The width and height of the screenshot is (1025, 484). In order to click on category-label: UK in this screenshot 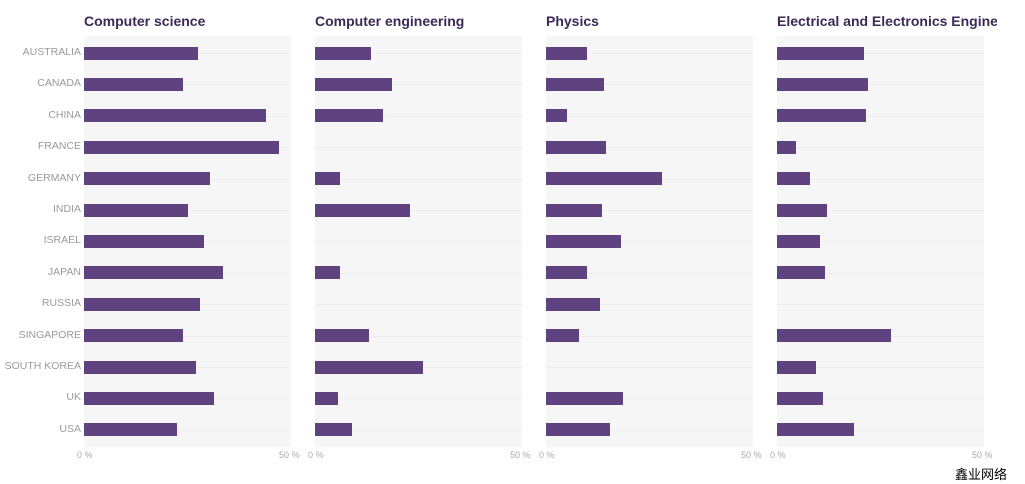, I will do `click(73, 397)`.